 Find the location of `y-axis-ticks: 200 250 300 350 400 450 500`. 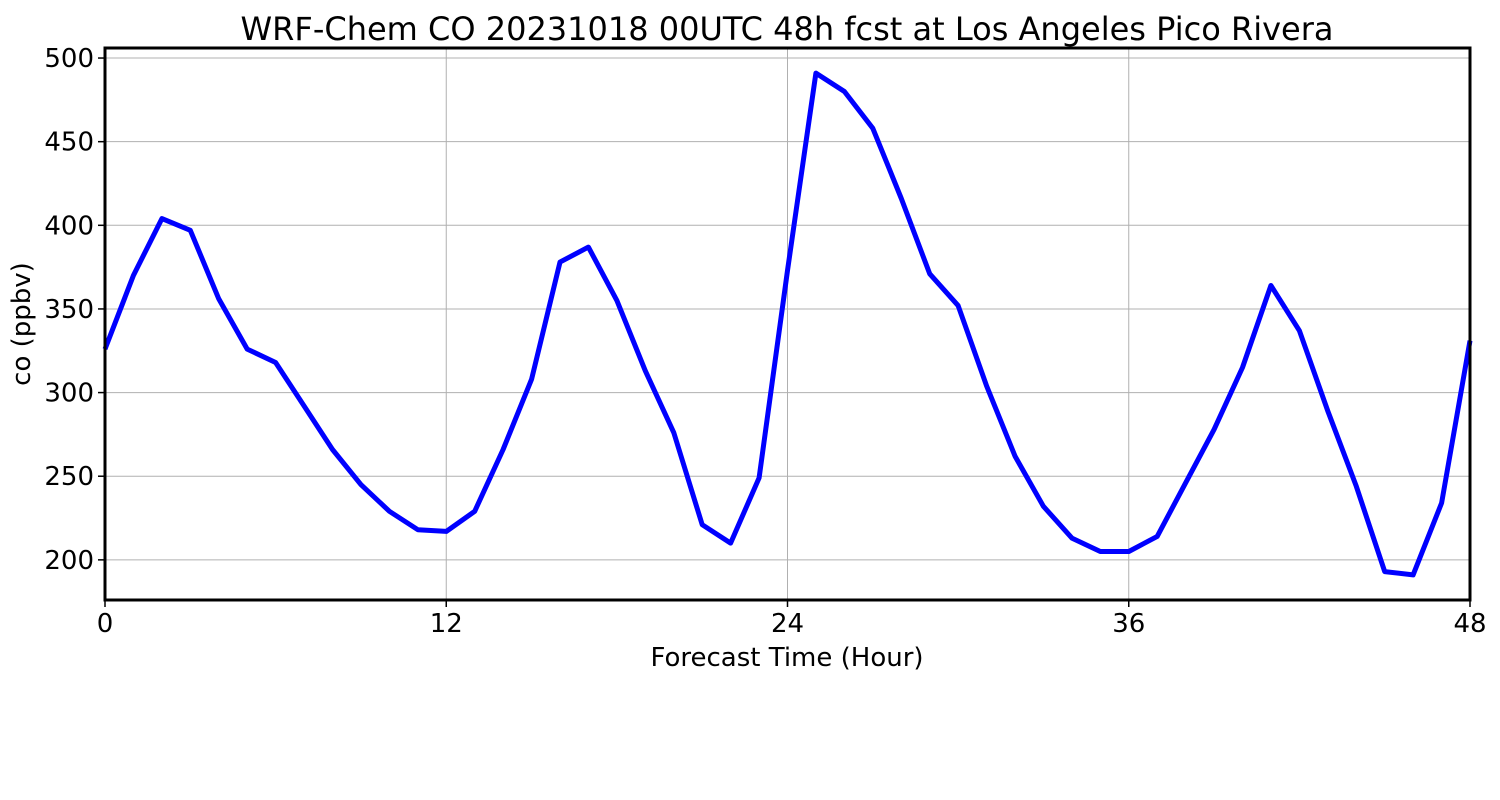

y-axis-ticks: 200 250 300 350 400 450 500 is located at coordinates (74, 310).